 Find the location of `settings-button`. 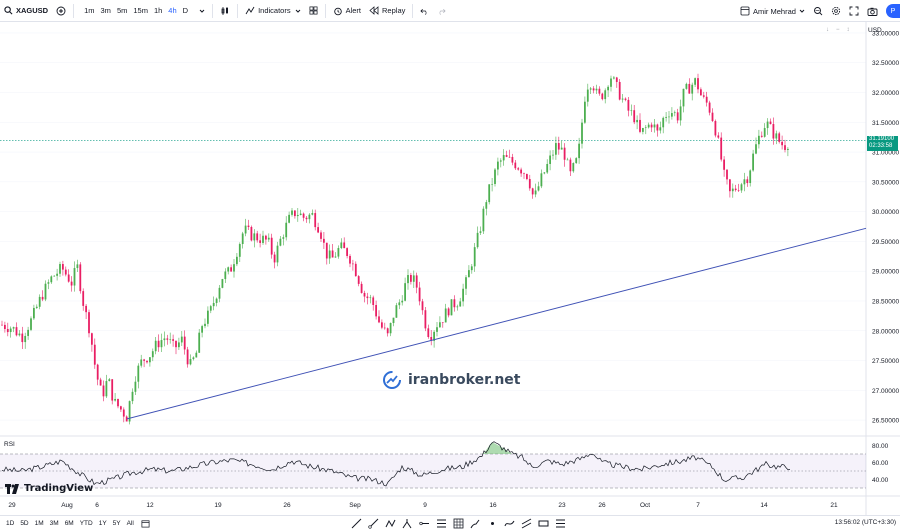

settings-button is located at coordinates (836, 11).